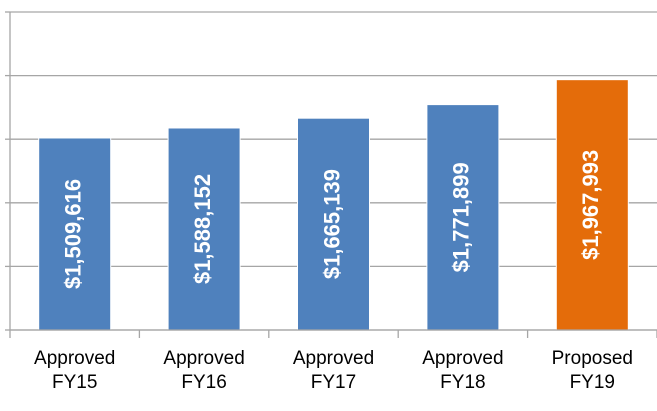 This screenshot has width=657, height=411. I want to click on x-tick-label: Approved FY18, so click(463, 370).